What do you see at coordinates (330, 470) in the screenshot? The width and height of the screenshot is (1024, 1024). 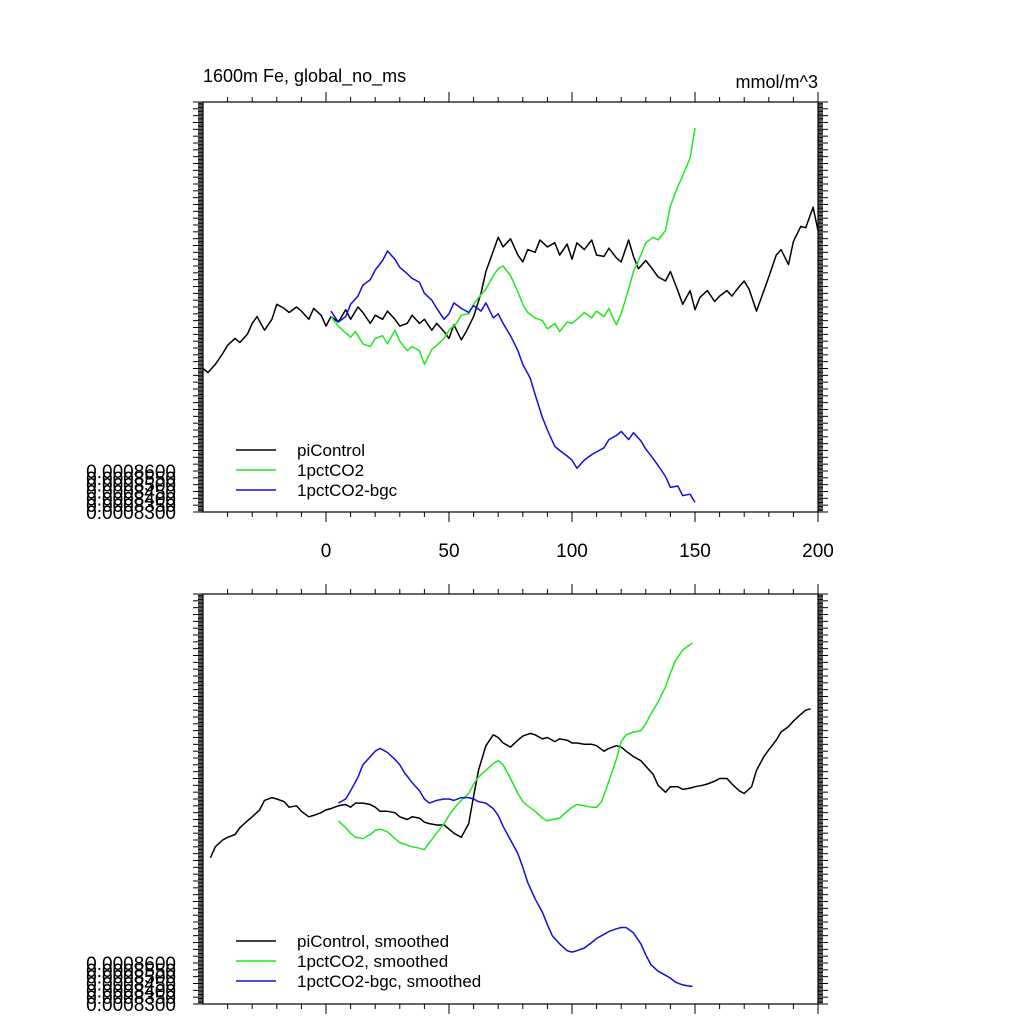 I see `legend-label: 1pctCO2` at bounding box center [330, 470].